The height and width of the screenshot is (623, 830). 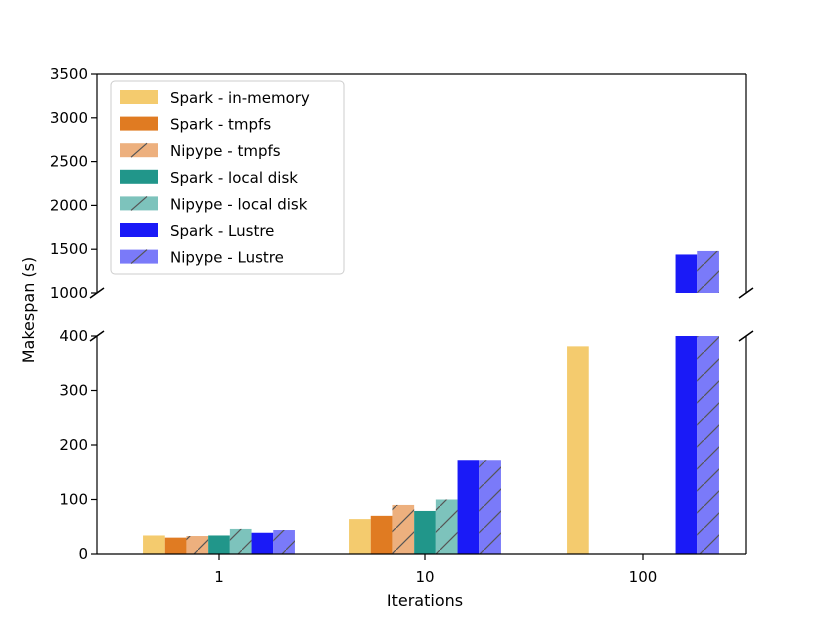 I want to click on x-tick-label: 10, so click(x=424, y=577).